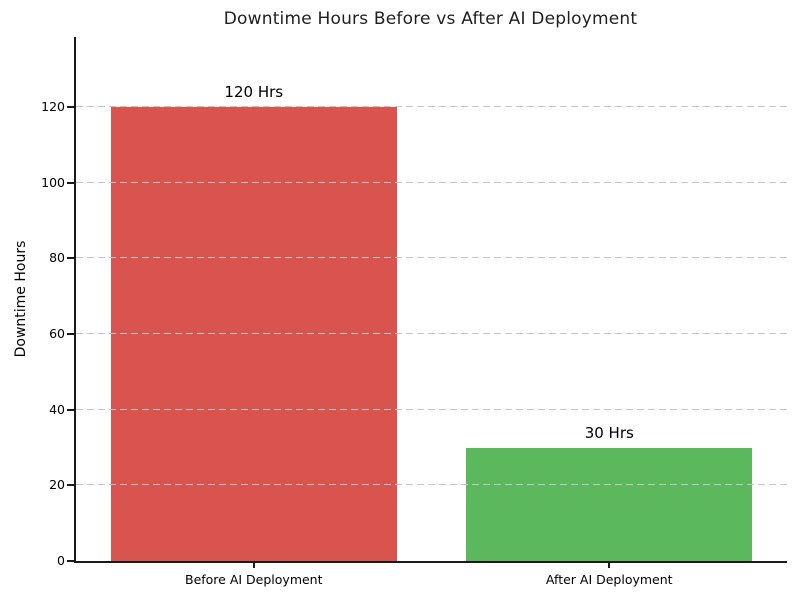 The width and height of the screenshot is (800, 600). What do you see at coordinates (609, 579) in the screenshot?
I see `x-tick-label-after-ai-deployment: After AI Deployment` at bounding box center [609, 579].